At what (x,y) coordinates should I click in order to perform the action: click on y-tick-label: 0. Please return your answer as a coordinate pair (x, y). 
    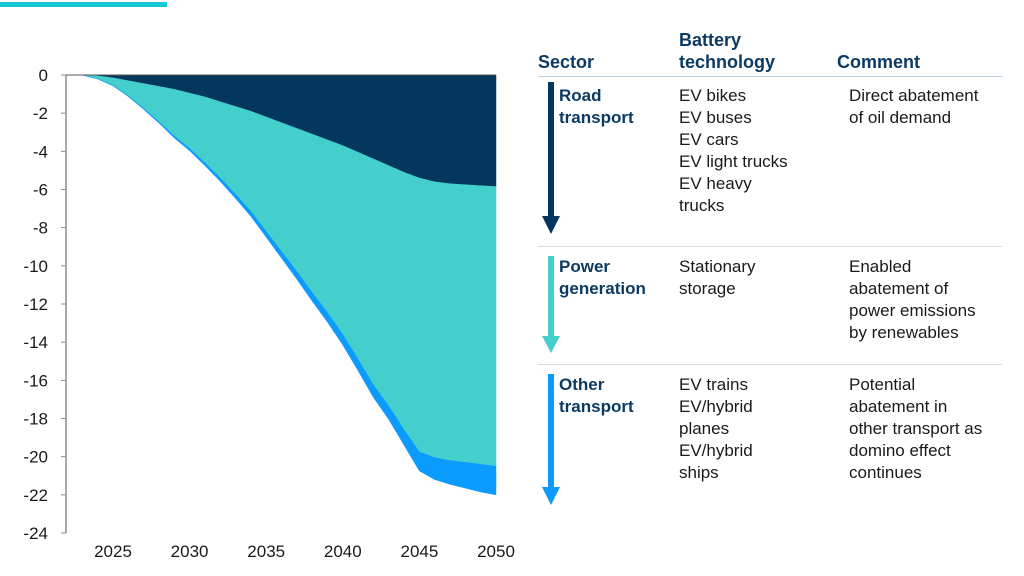
    Looking at the image, I should click on (43, 75).